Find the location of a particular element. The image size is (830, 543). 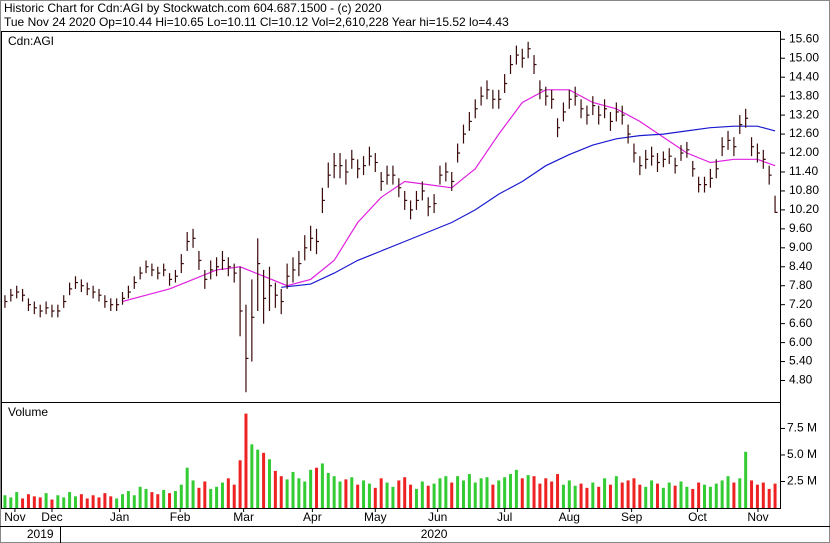

y-tick-label: 10.80 is located at coordinates (804, 190).